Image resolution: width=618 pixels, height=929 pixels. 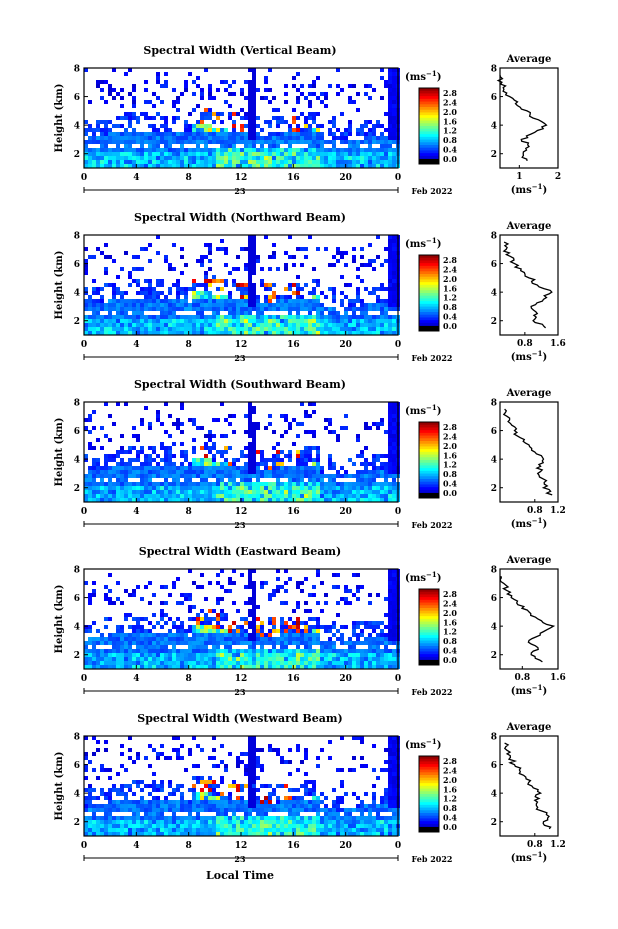 I want to click on colorbar-segment, so click(x=429, y=316).